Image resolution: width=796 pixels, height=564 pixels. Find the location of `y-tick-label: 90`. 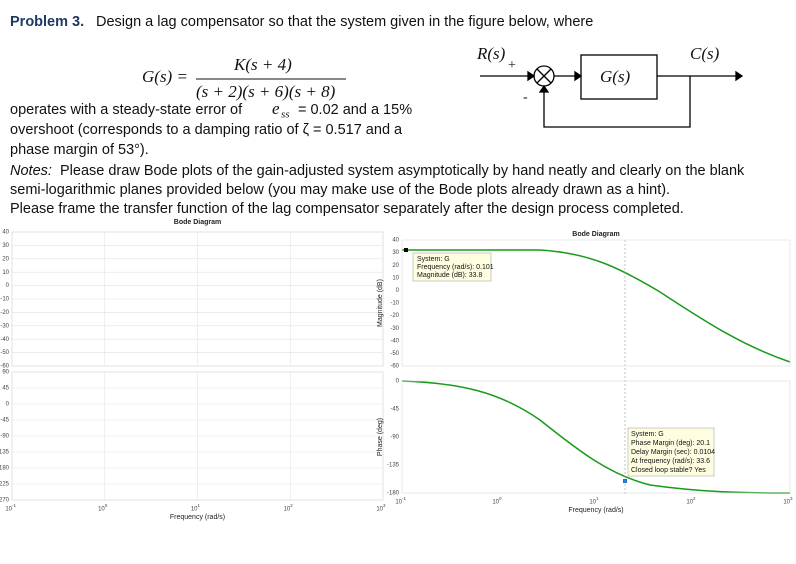

y-tick-label: 90 is located at coordinates (5, 373).